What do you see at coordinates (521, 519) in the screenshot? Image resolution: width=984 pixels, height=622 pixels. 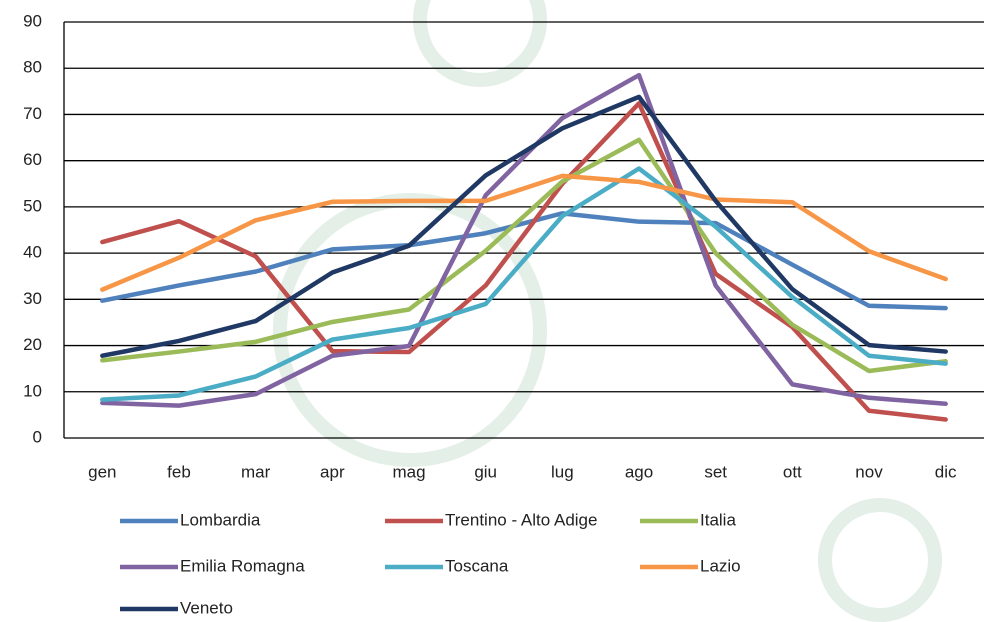 I see `legend-label: Trentino - Alto Adige` at bounding box center [521, 519].